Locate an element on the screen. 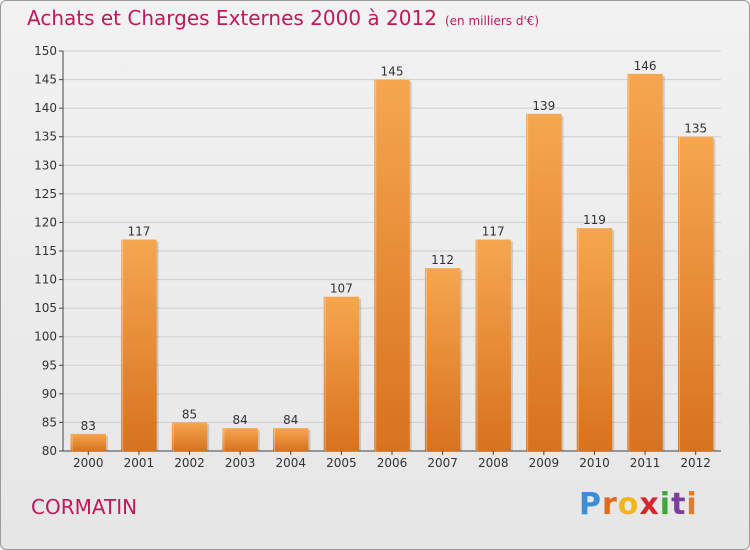 The width and height of the screenshot is (750, 550). x-tick-label: 2005 is located at coordinates (341, 463).